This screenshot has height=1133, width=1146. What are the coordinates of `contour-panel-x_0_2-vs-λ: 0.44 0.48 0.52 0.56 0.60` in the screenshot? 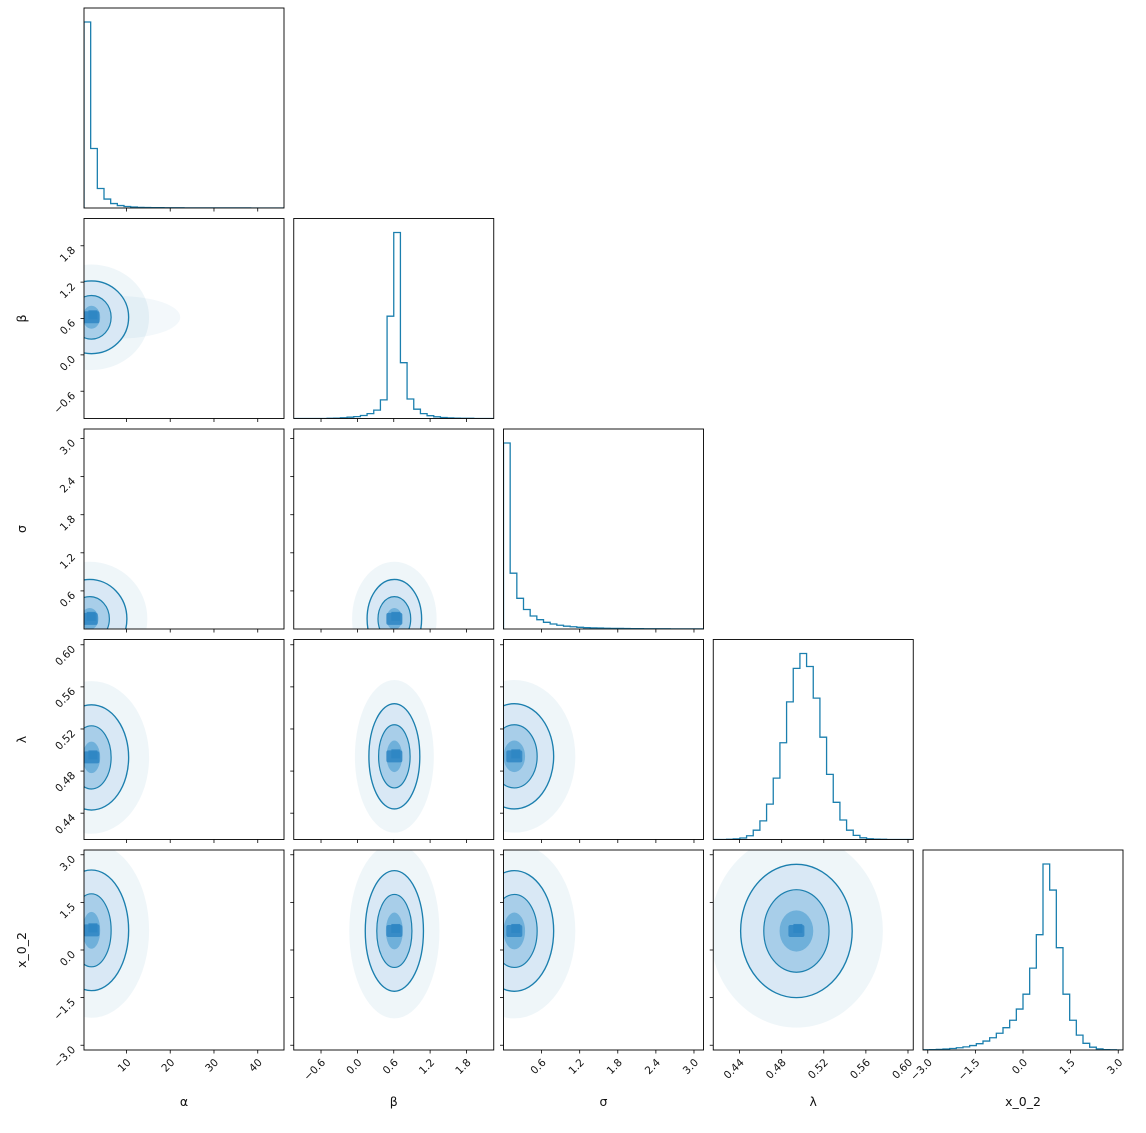 It's located at (812, 965).